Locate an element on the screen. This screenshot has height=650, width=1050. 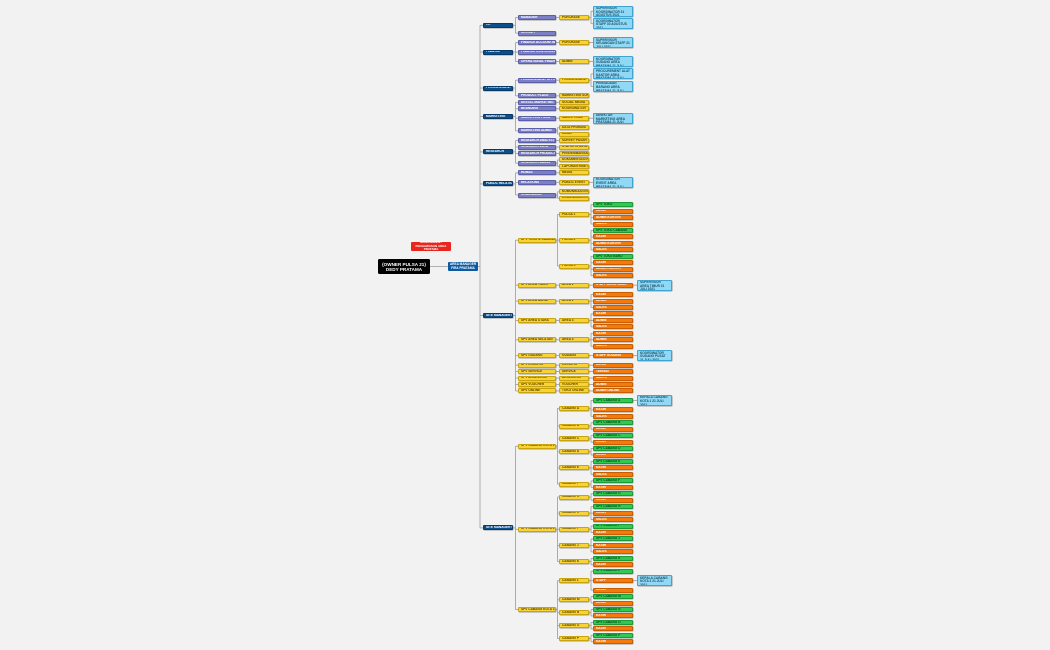
org-node: SPV CABANG C is located at coordinates (613, 436).